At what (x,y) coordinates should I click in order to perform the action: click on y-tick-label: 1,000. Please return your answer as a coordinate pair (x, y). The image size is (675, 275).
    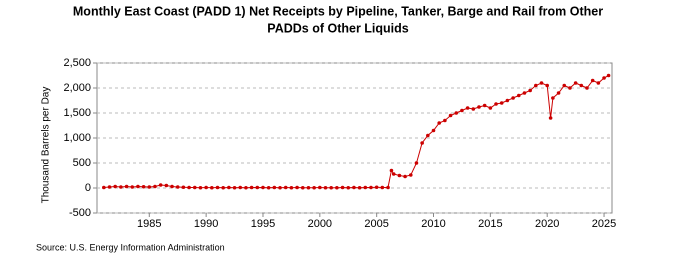
    Looking at the image, I should click on (77, 138).